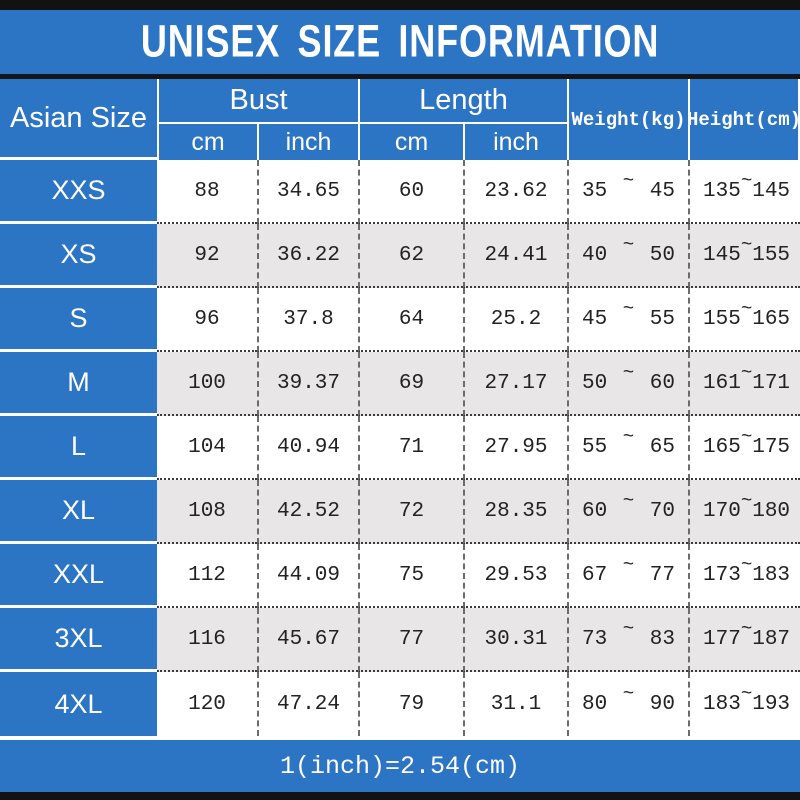 This screenshot has height=800, width=800. I want to click on size-label-cell: L, so click(78, 448).